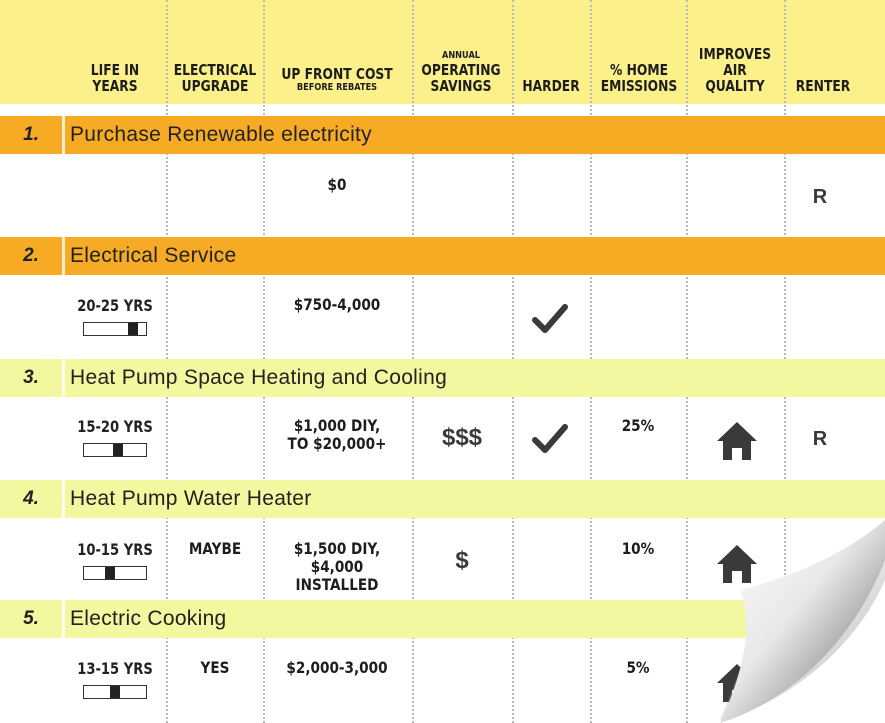  What do you see at coordinates (735, 70) in the screenshot?
I see `header-air-quality: IMPROVES AIR QUALITY` at bounding box center [735, 70].